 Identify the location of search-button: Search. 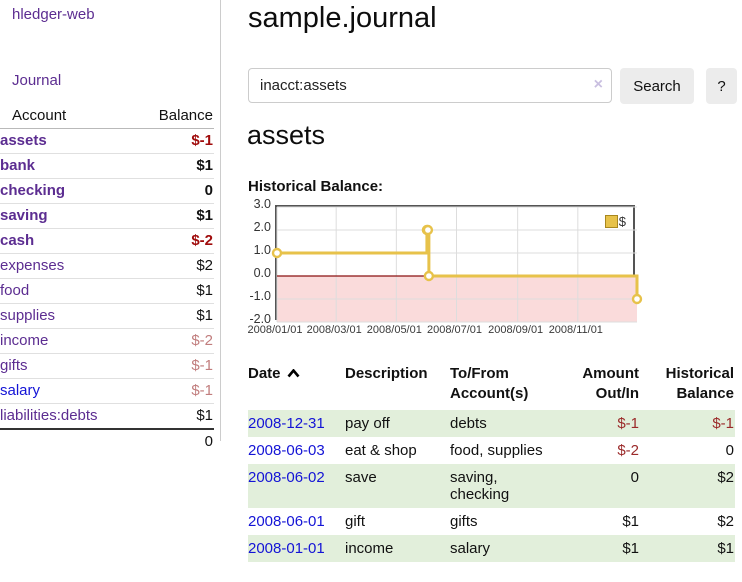
(657, 86).